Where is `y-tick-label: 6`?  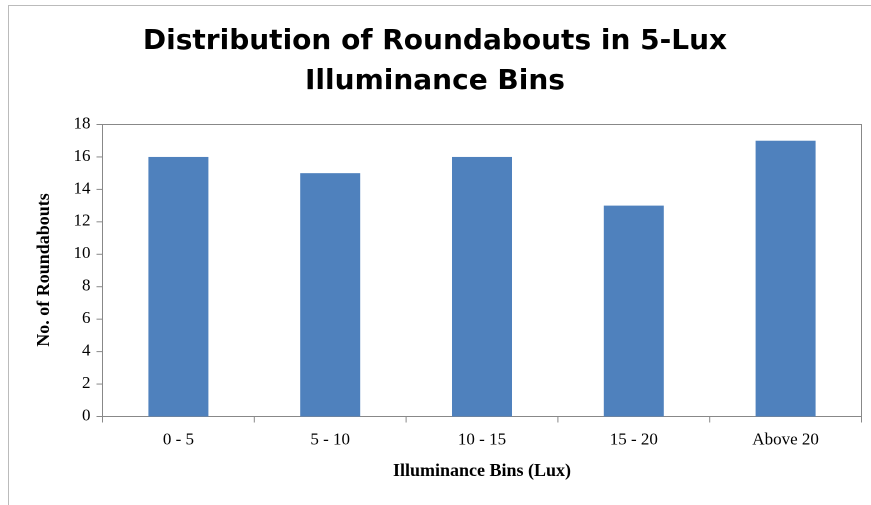 y-tick-label: 6 is located at coordinates (86, 317).